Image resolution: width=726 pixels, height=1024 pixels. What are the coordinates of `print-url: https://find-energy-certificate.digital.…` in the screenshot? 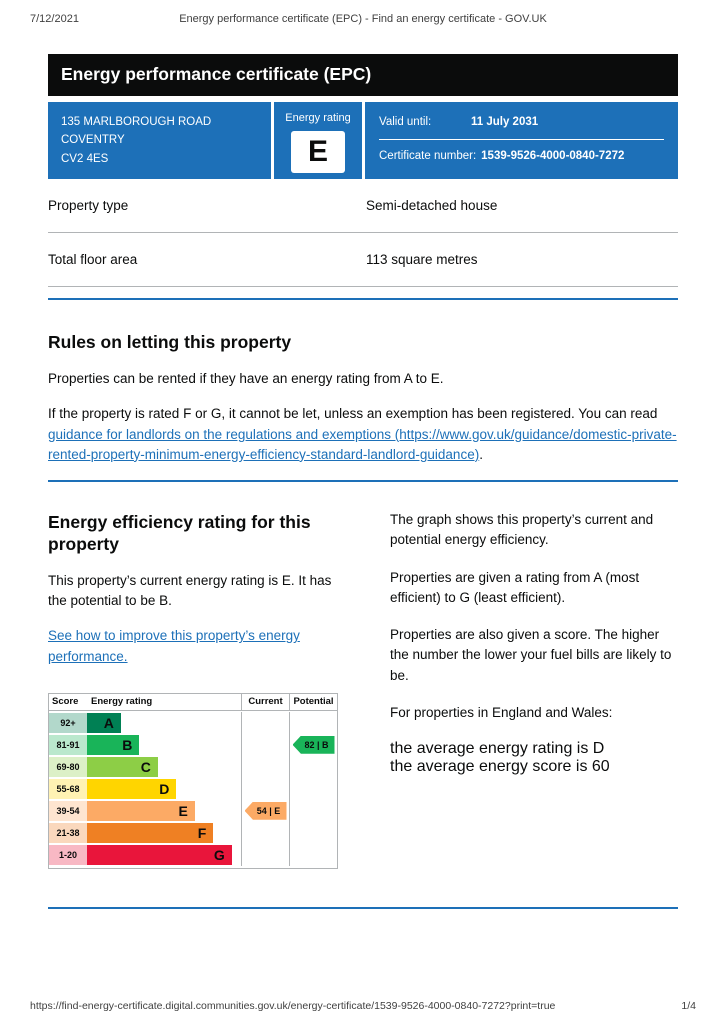 It's located at (293, 1006).